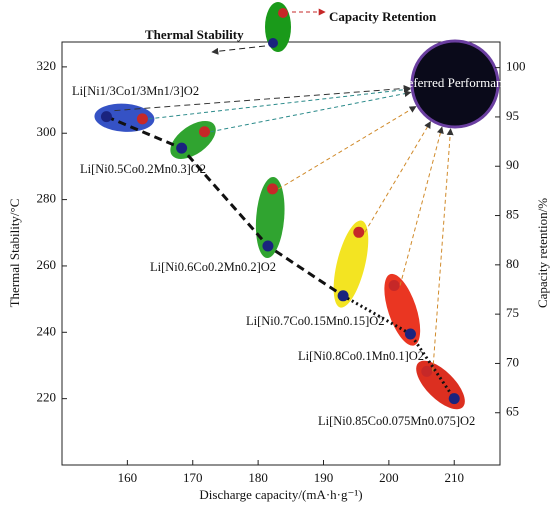 This screenshot has height=512, width=558. I want to click on y-tick-label: 280, so click(47, 198).